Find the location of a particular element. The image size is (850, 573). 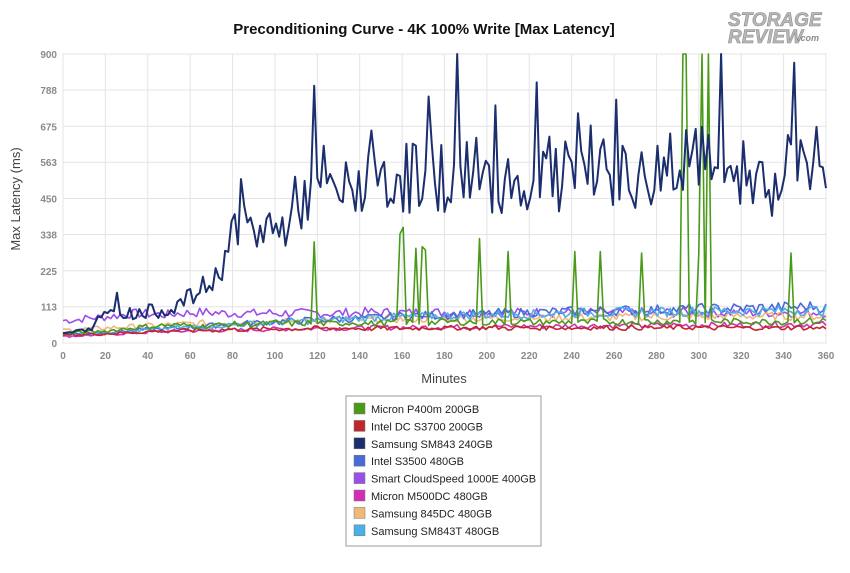

legend-box is located at coordinates (443, 471).